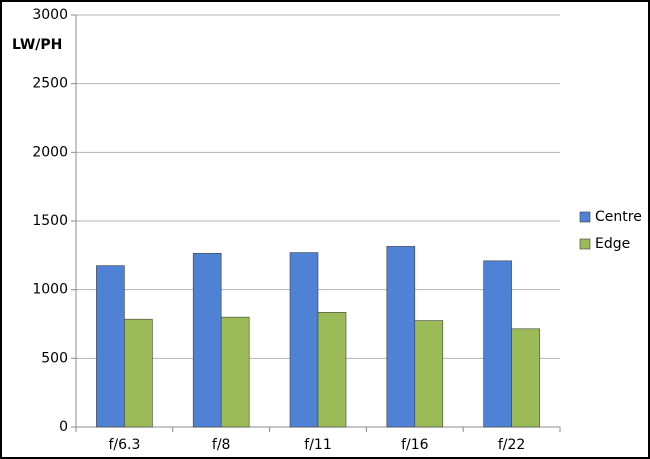 The height and width of the screenshot is (459, 650). I want to click on y-tick-label: 500, so click(54, 358).